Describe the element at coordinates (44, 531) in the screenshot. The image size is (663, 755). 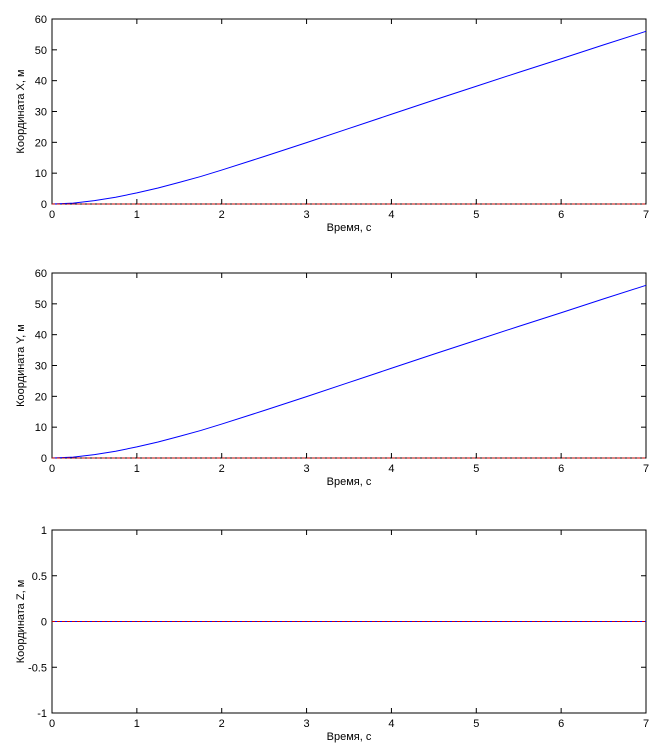
I see `y-tick-label: 1` at that location.